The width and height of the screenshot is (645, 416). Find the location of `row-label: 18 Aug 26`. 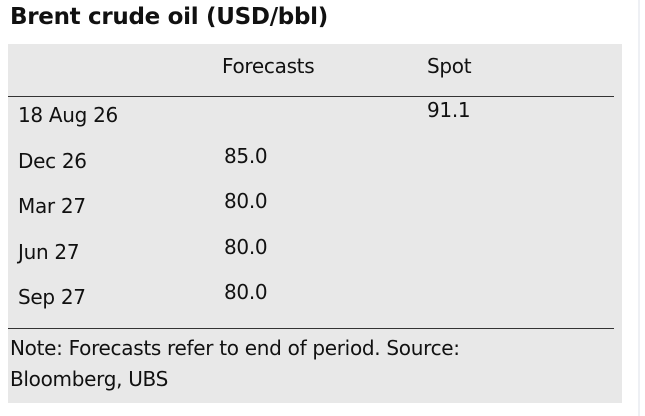

row-label: 18 Aug 26 is located at coordinates (68, 115).